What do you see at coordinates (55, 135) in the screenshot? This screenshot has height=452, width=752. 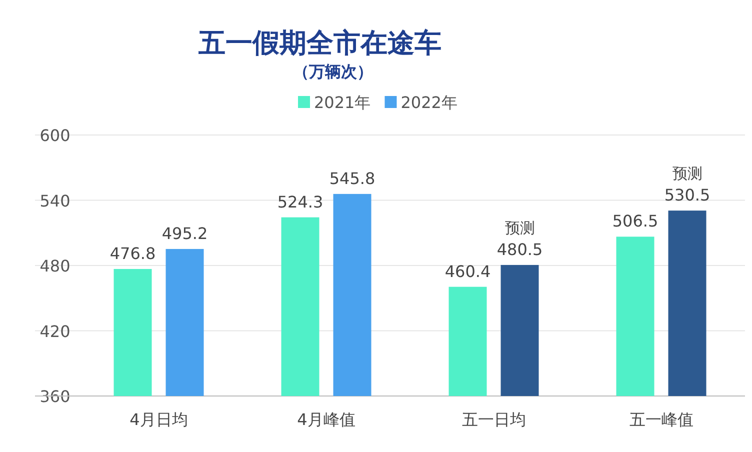 I see `y-tick-label: 600` at bounding box center [55, 135].